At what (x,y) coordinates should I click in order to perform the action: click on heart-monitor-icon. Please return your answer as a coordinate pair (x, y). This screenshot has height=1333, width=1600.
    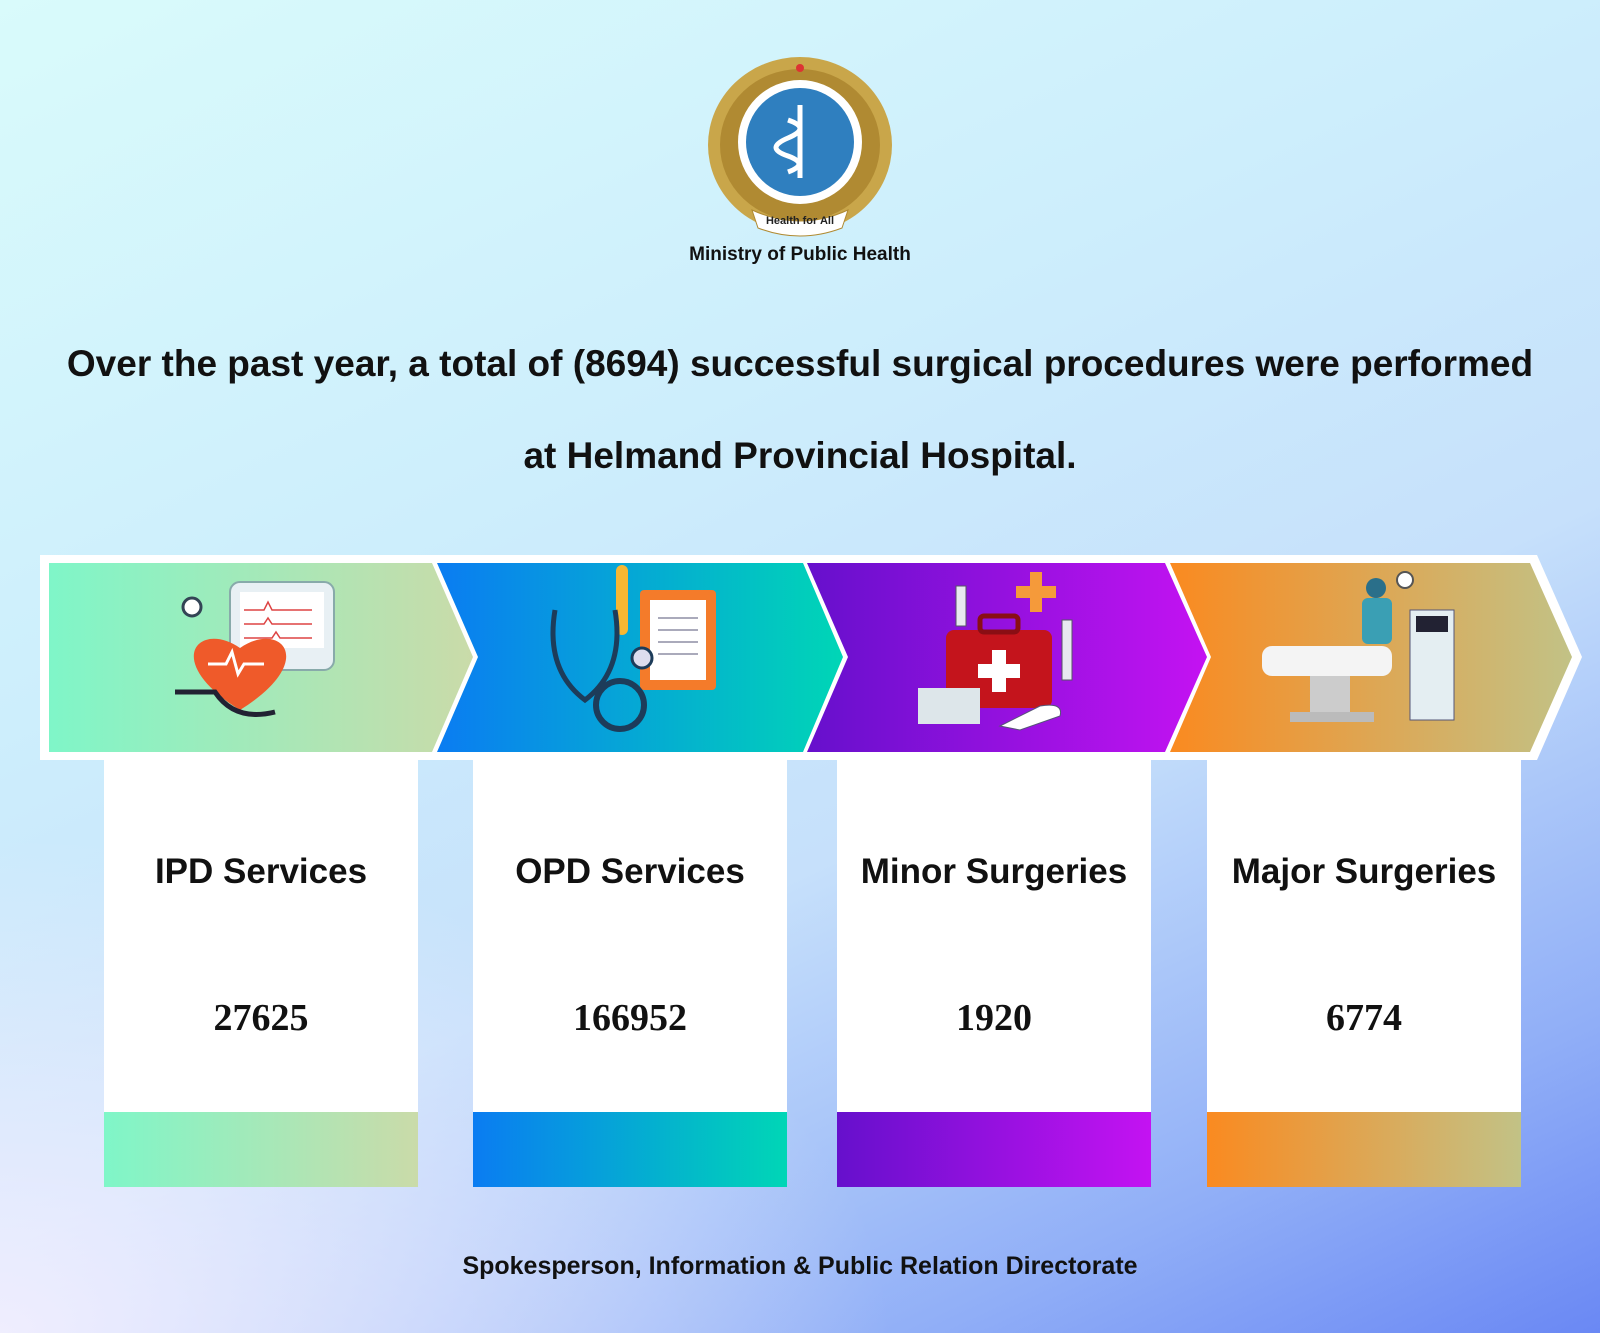
    Looking at the image, I should click on (255, 649).